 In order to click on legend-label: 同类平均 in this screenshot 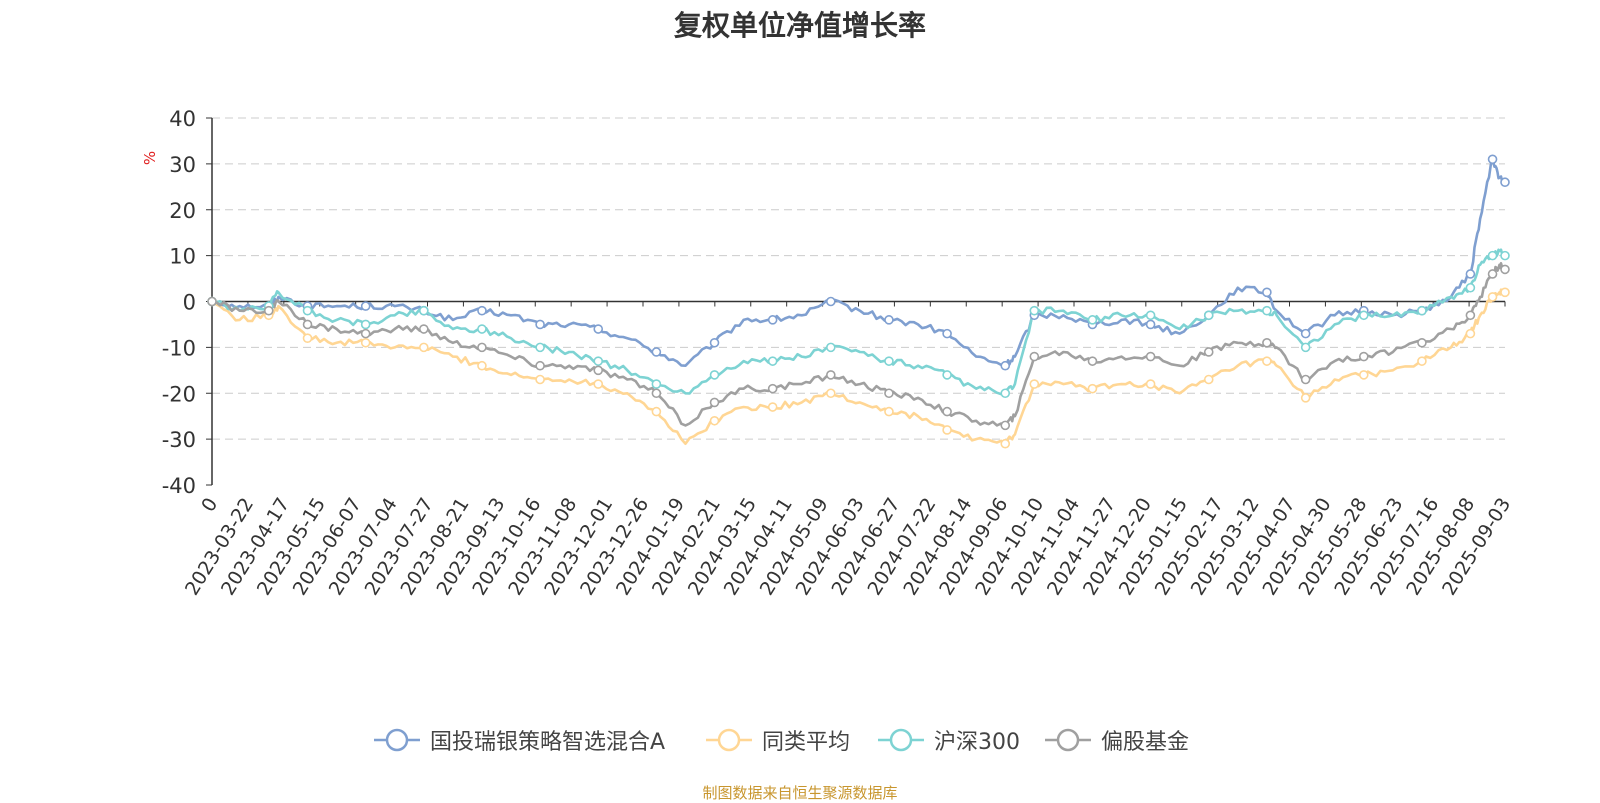, I will do `click(806, 742)`.